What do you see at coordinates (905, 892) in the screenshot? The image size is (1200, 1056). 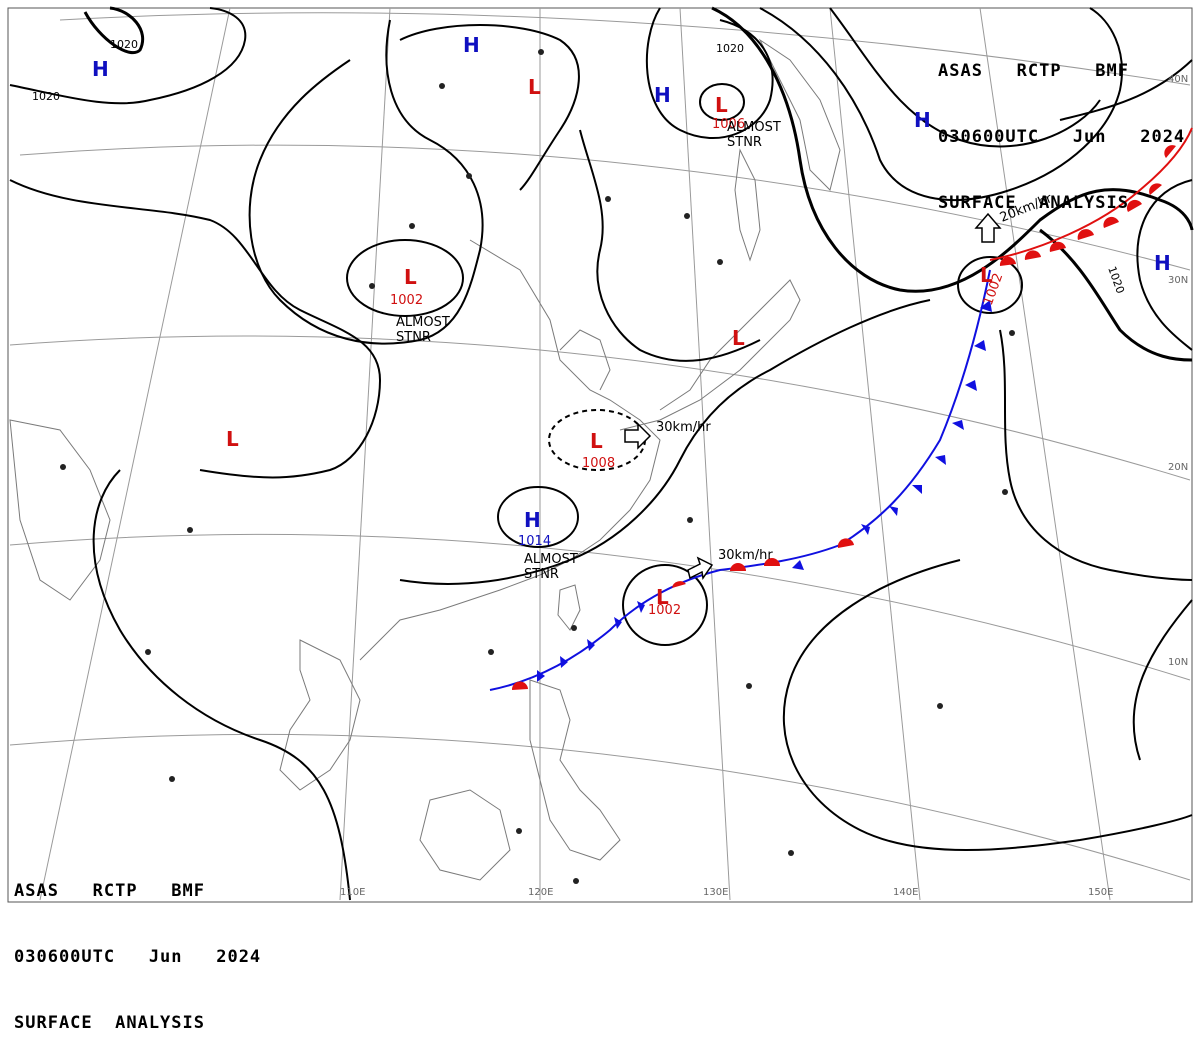 I see `lon-label-140e: 140E` at bounding box center [905, 892].